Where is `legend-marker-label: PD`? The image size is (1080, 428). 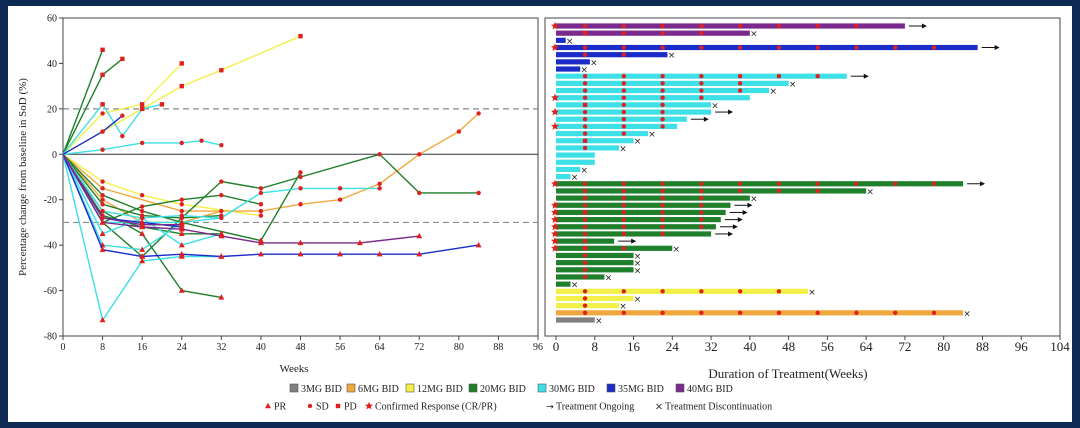 legend-marker-label: PD is located at coordinates (350, 407).